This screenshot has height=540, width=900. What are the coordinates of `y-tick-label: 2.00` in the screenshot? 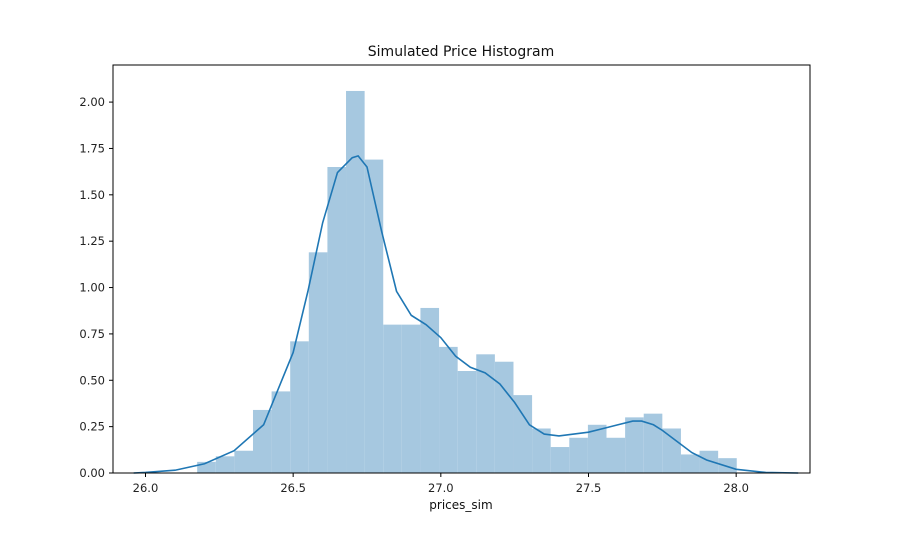 It's located at (92, 102).